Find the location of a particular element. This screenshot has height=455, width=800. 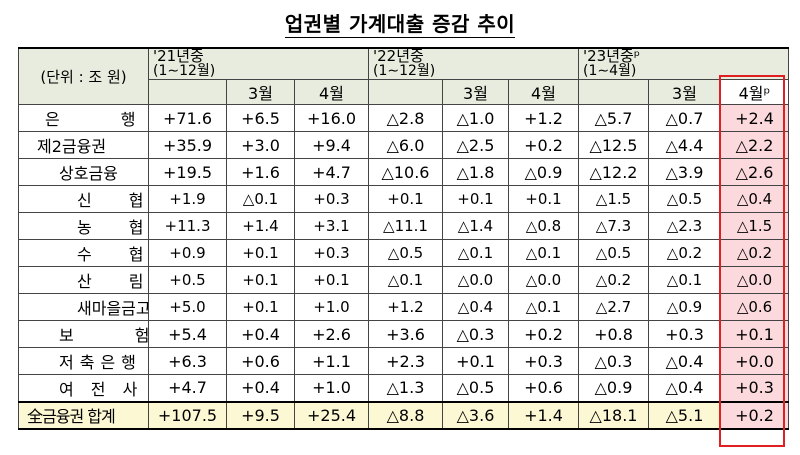

table-cell: +16.0 is located at coordinates (331, 118).